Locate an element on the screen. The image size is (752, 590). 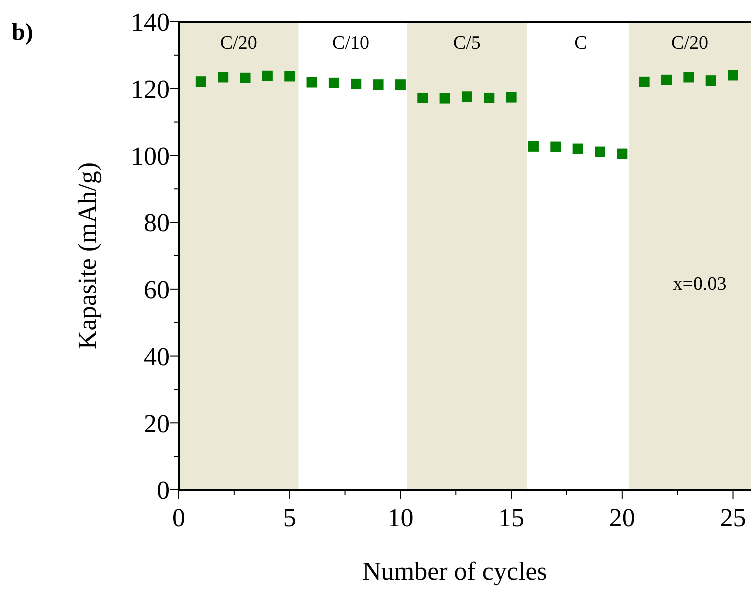
x-tick-label: 20 is located at coordinates (622, 517).